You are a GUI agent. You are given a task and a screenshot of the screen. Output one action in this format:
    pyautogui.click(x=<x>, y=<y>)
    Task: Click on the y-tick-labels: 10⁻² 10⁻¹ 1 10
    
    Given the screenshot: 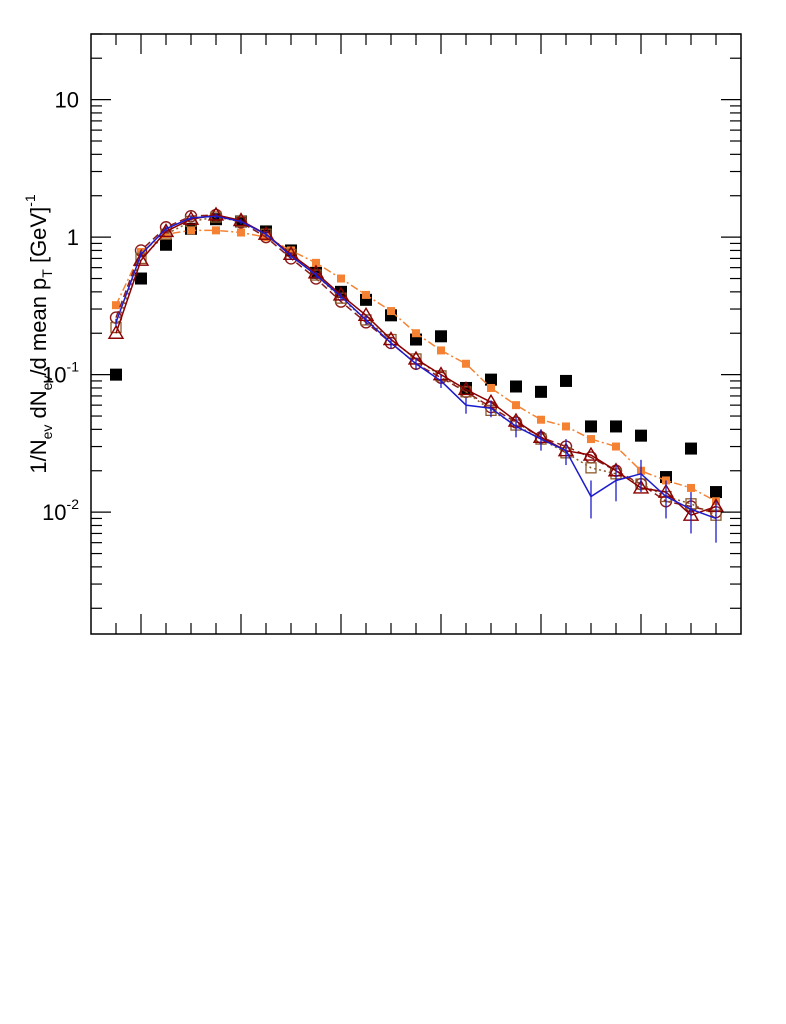 What is the action you would take?
    pyautogui.click(x=60, y=307)
    